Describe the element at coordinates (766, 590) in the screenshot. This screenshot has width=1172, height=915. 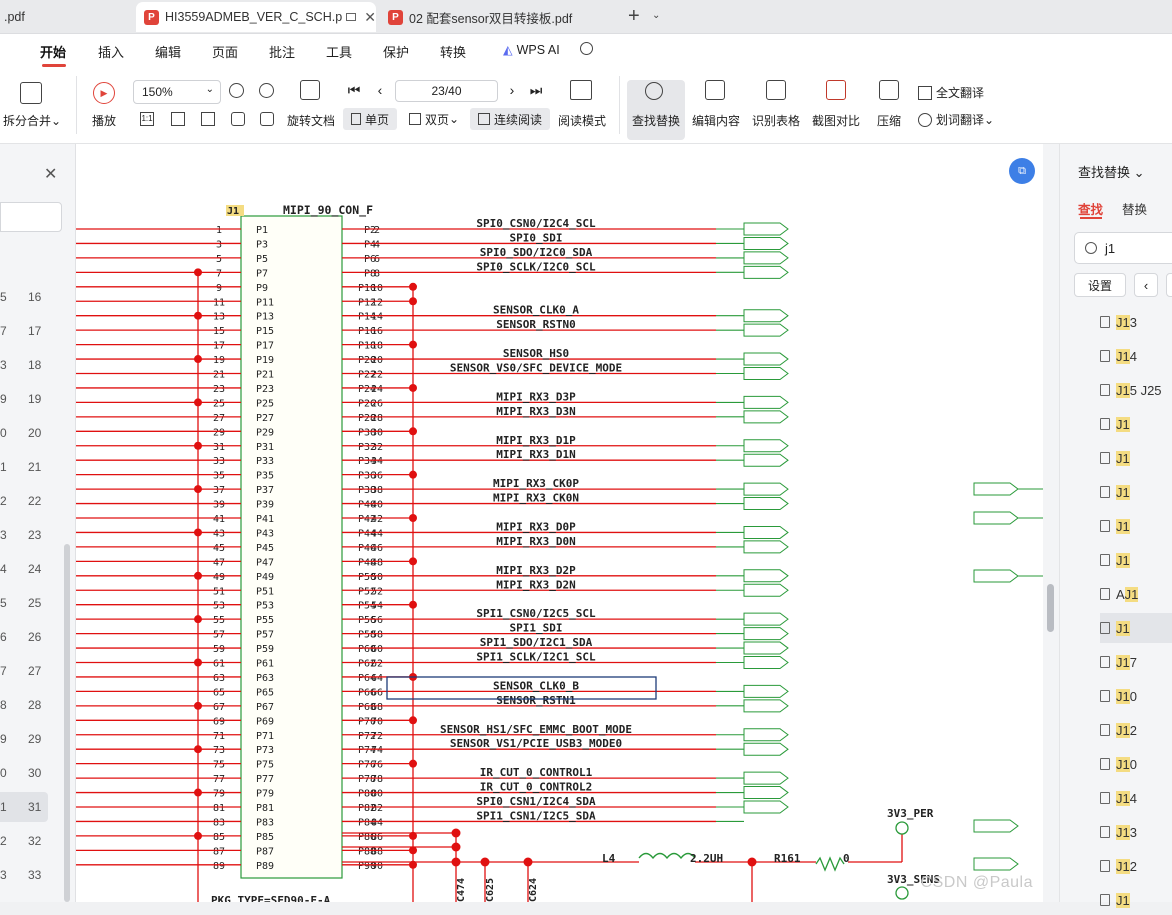
I see `port-connector` at that location.